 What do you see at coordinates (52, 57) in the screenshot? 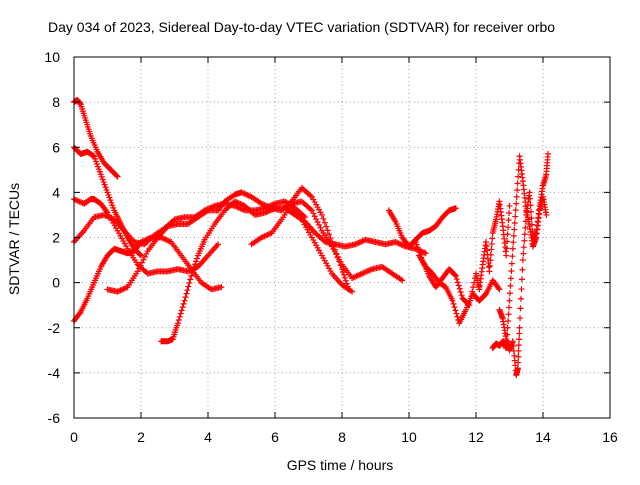
I see `y-tick-label: 10` at bounding box center [52, 57].